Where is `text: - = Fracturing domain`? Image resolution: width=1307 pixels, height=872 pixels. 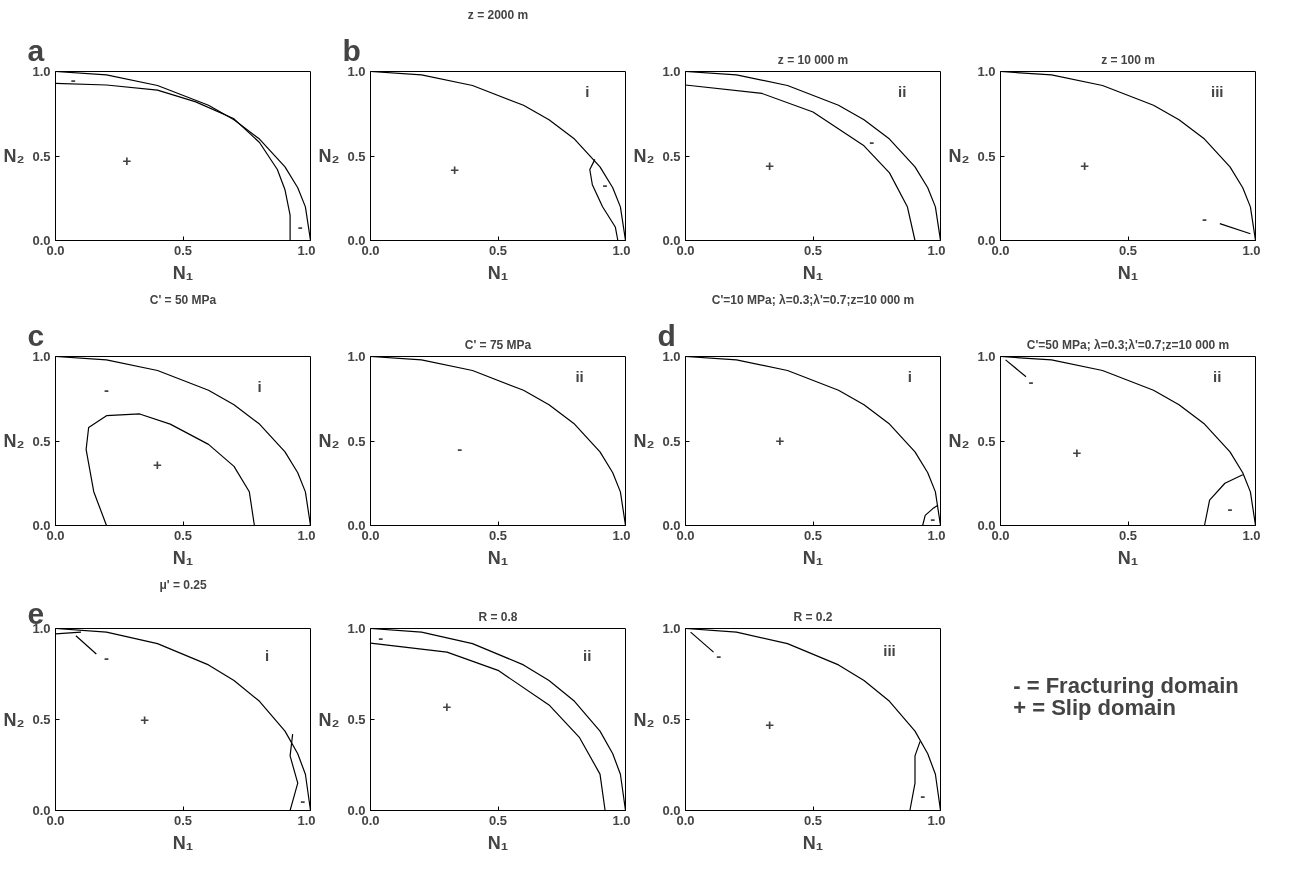
text: - = Fracturing domain is located at coordinates (1126, 685).